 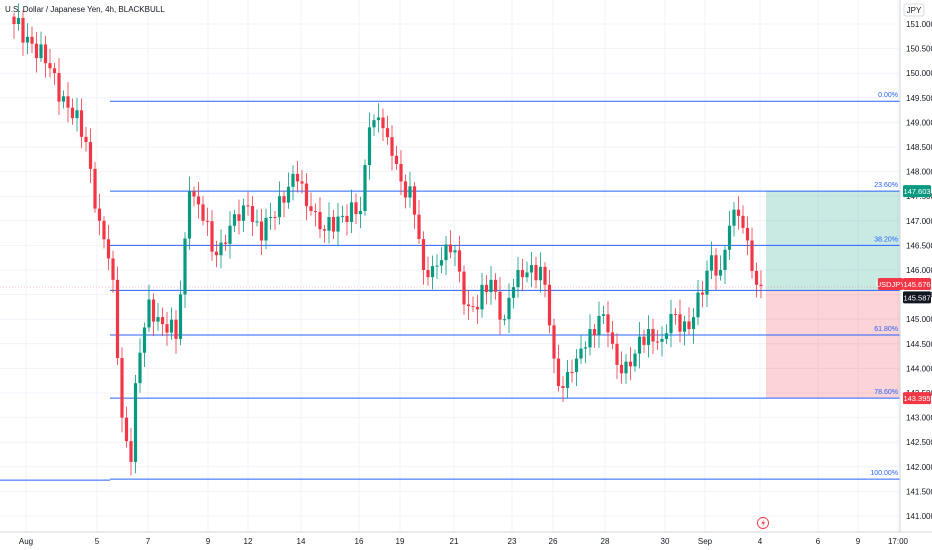 What do you see at coordinates (898, 541) in the screenshot?
I see `time-tick-label: 17:00` at bounding box center [898, 541].